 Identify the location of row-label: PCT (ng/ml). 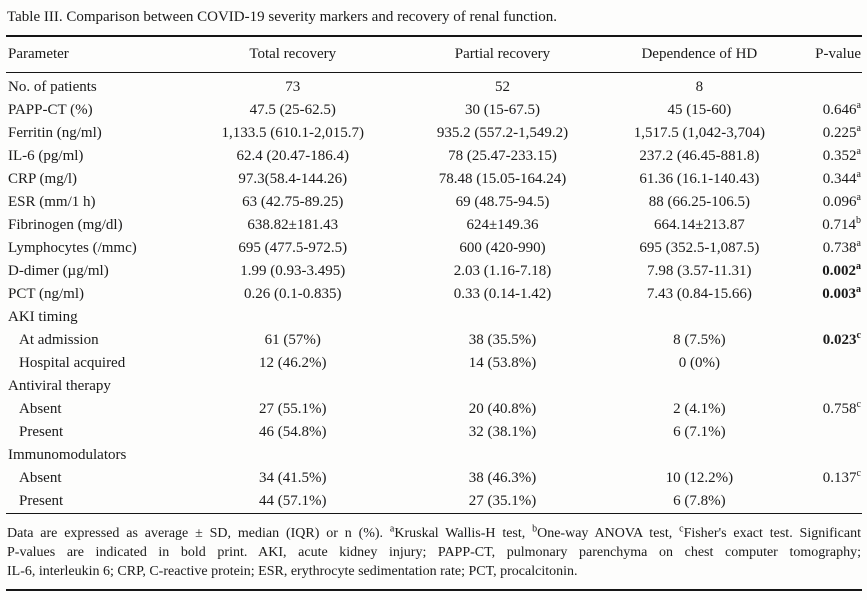
(46, 294).